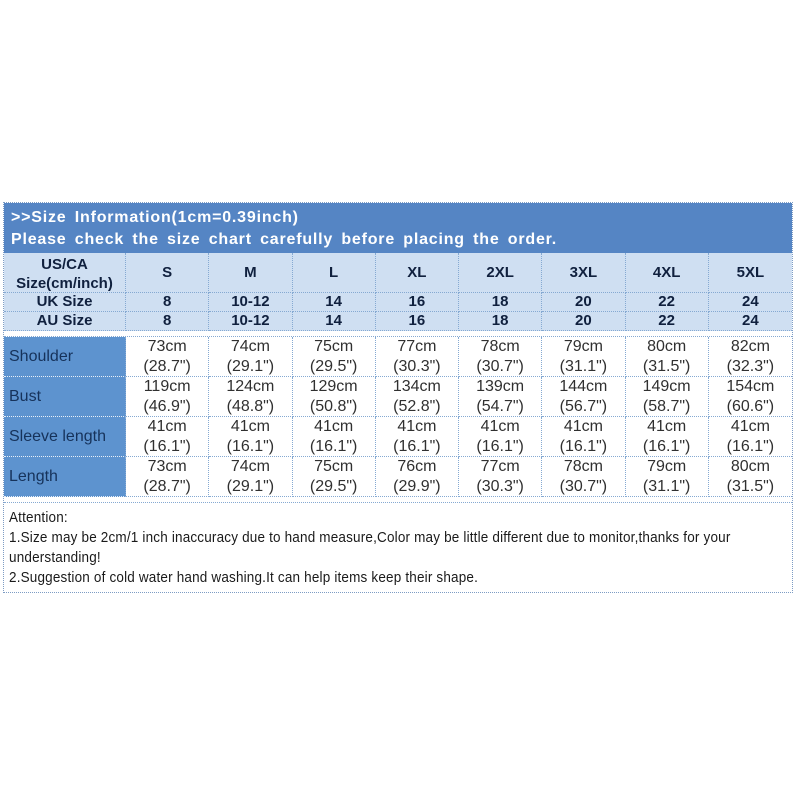  What do you see at coordinates (584, 273) in the screenshot?
I see `size-col-header-3xl: 3XL` at bounding box center [584, 273].